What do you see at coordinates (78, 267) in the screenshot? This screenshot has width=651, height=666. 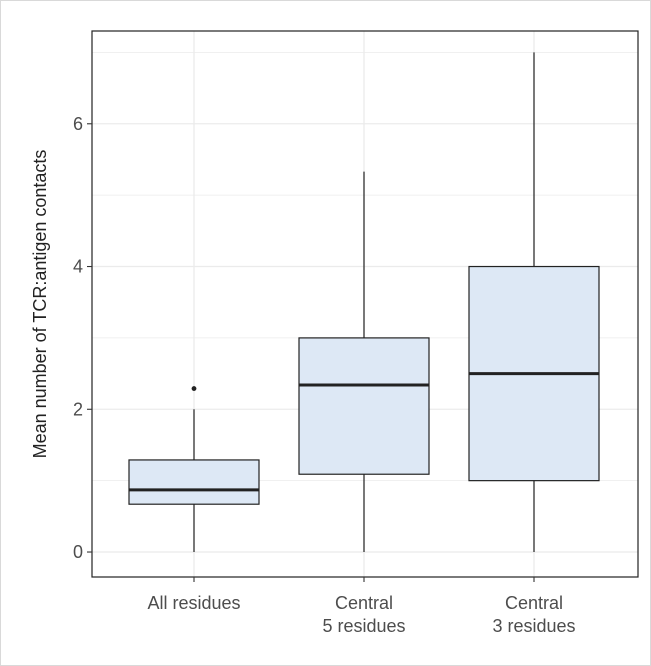 I see `y-tick-label: 4` at bounding box center [78, 267].